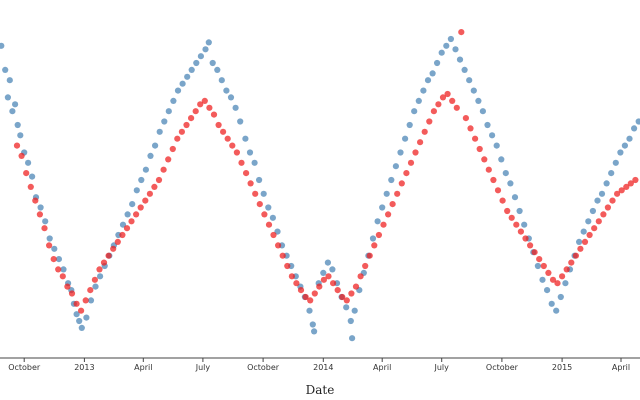  I want to click on x-tick-label: 2015, so click(562, 367).